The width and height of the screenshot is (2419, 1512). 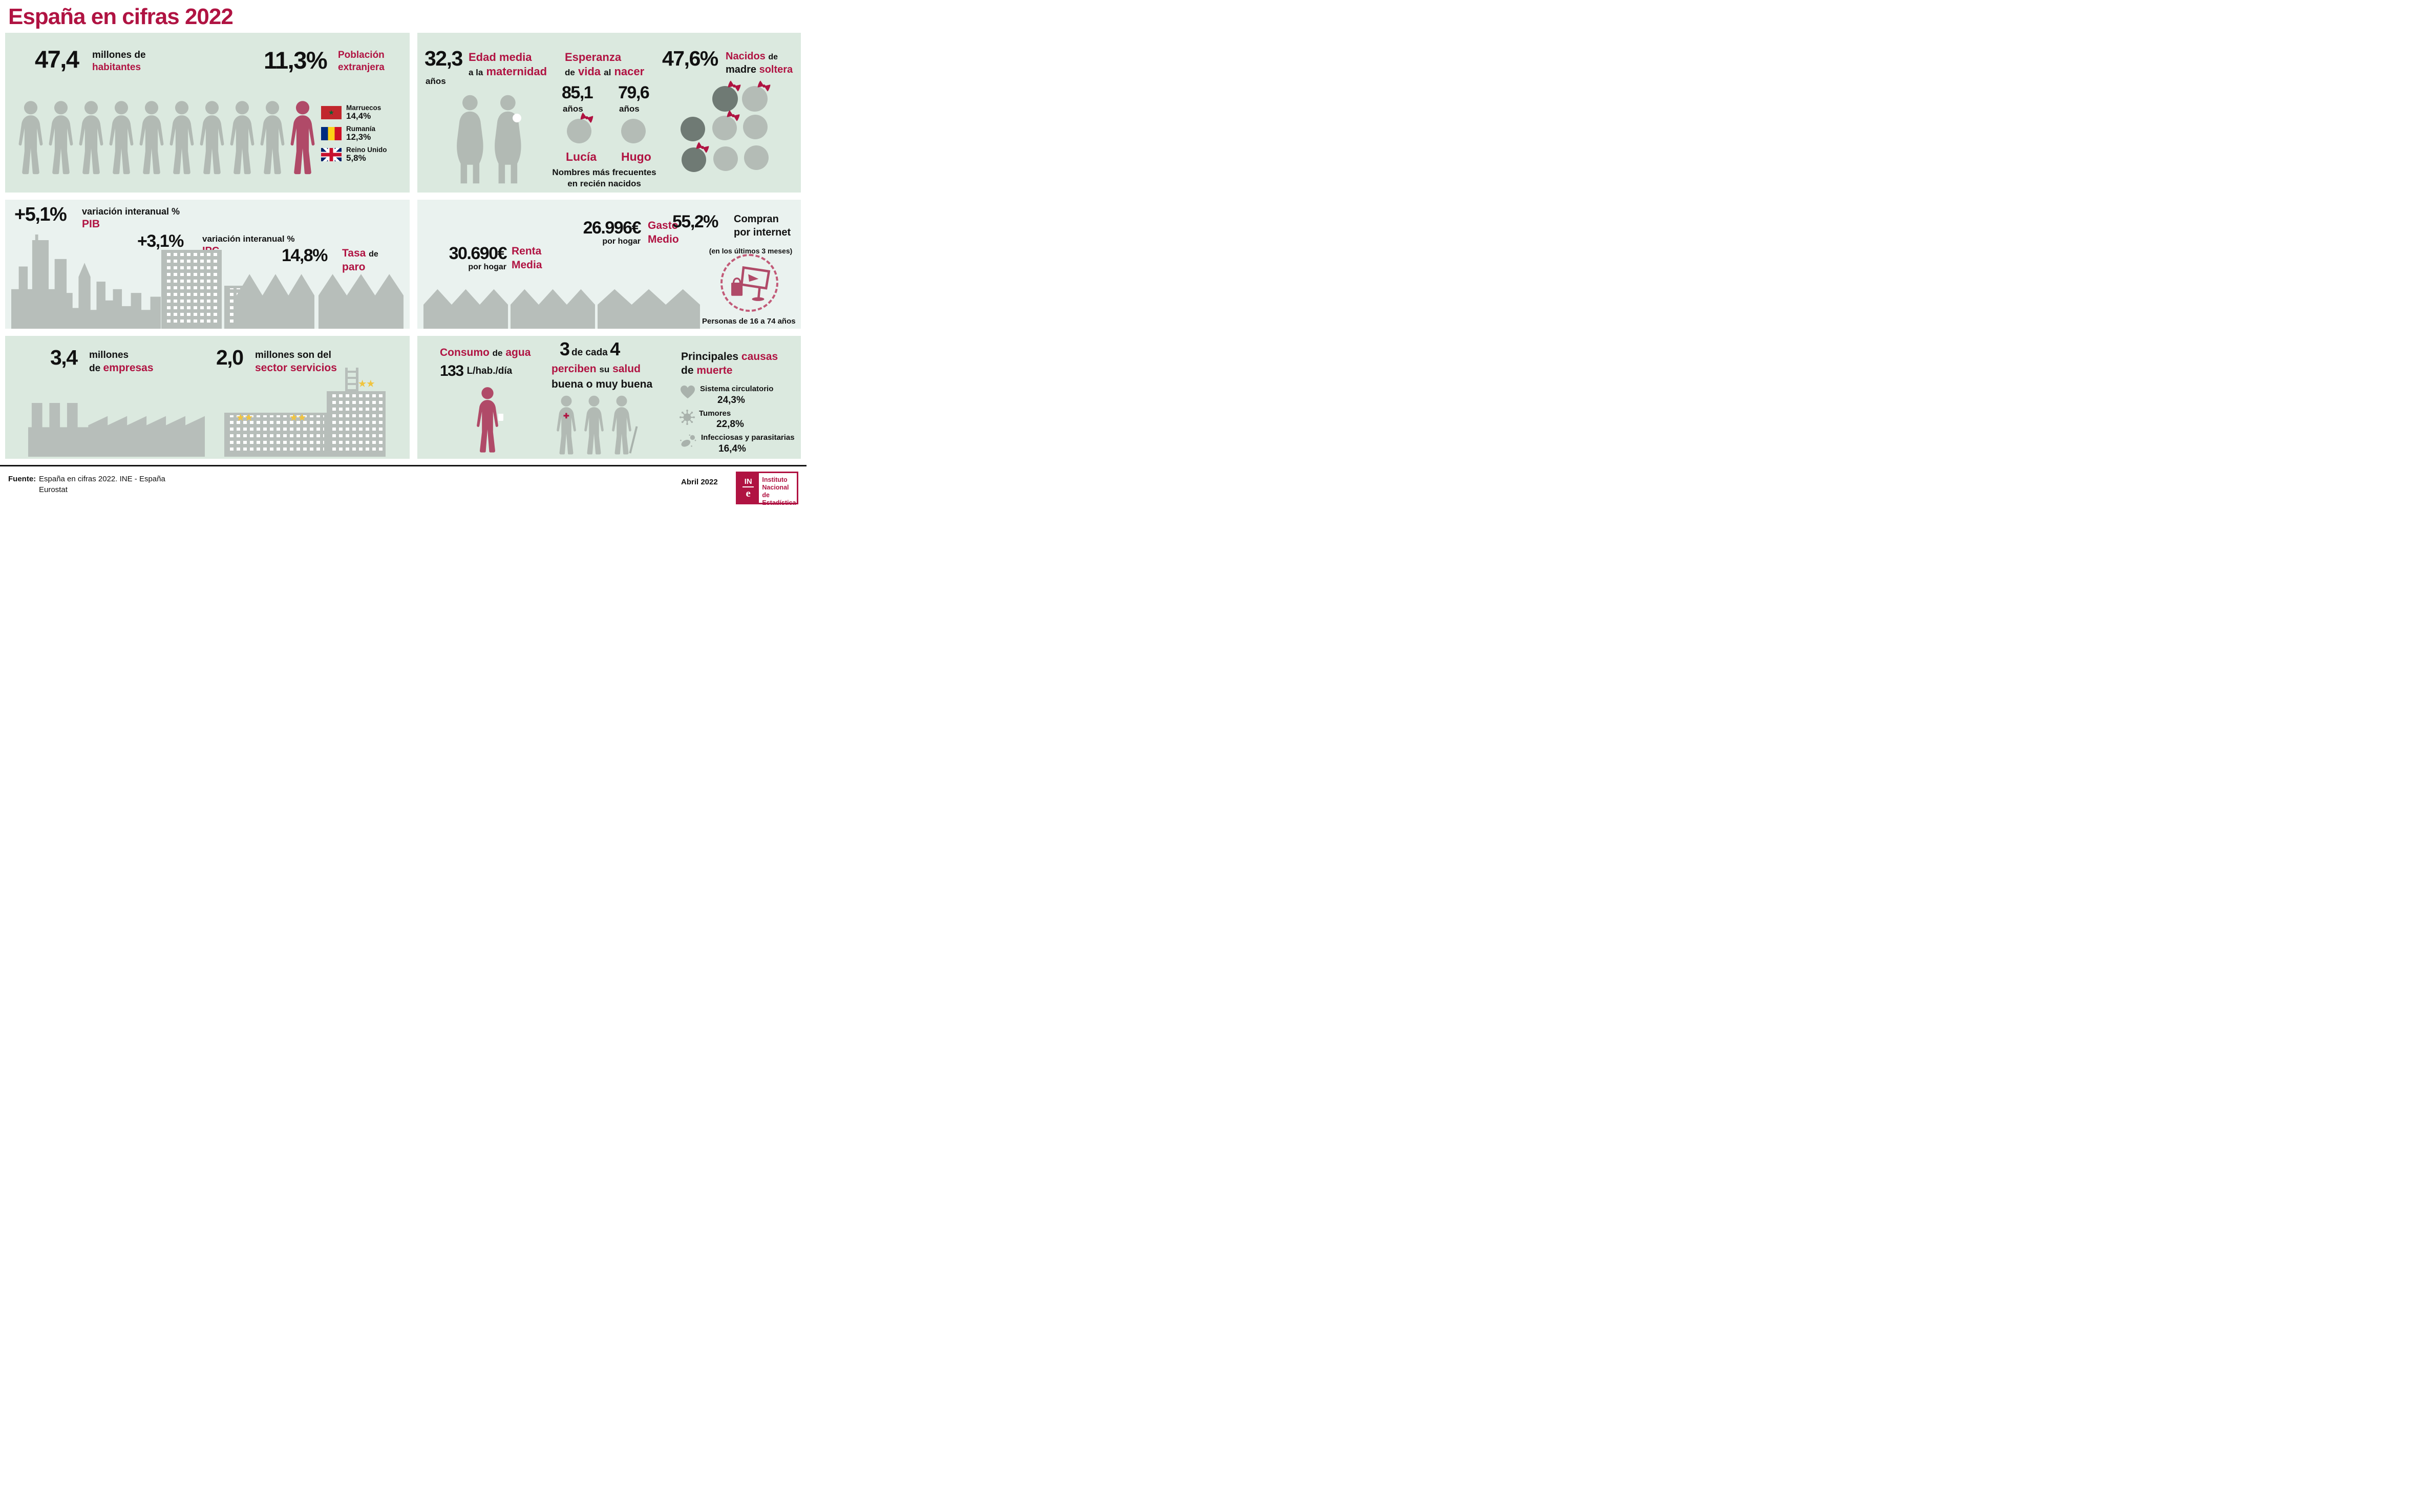 I want to click on morocco-flag-icon: ★, so click(x=331, y=112).